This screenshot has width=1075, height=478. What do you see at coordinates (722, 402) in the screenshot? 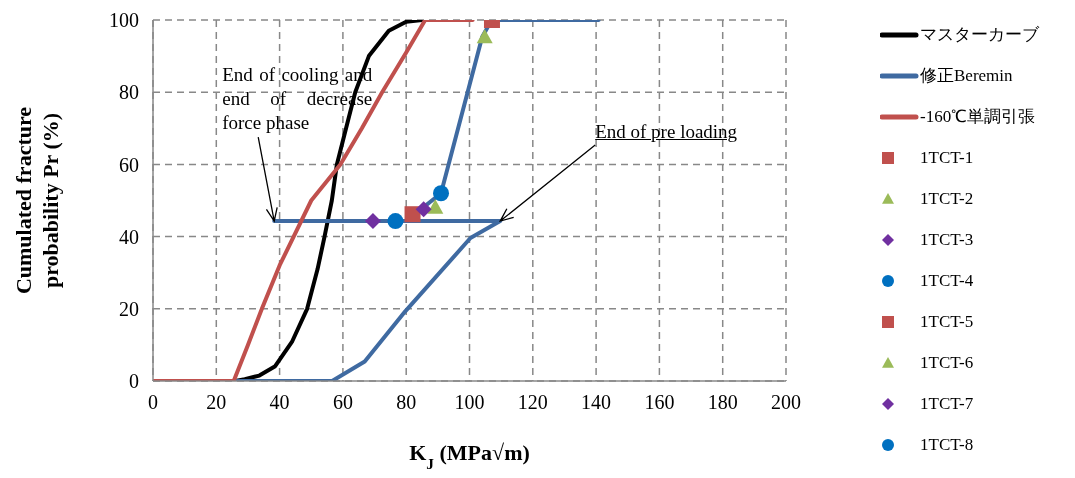
I see `x-tick-label: 180` at bounding box center [722, 402].